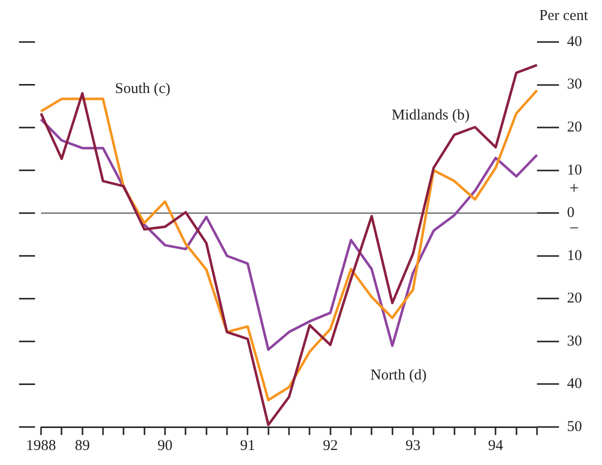 The height and width of the screenshot is (465, 602). Describe the element at coordinates (431, 116) in the screenshot. I see `series-label: Midlands (b)` at that location.